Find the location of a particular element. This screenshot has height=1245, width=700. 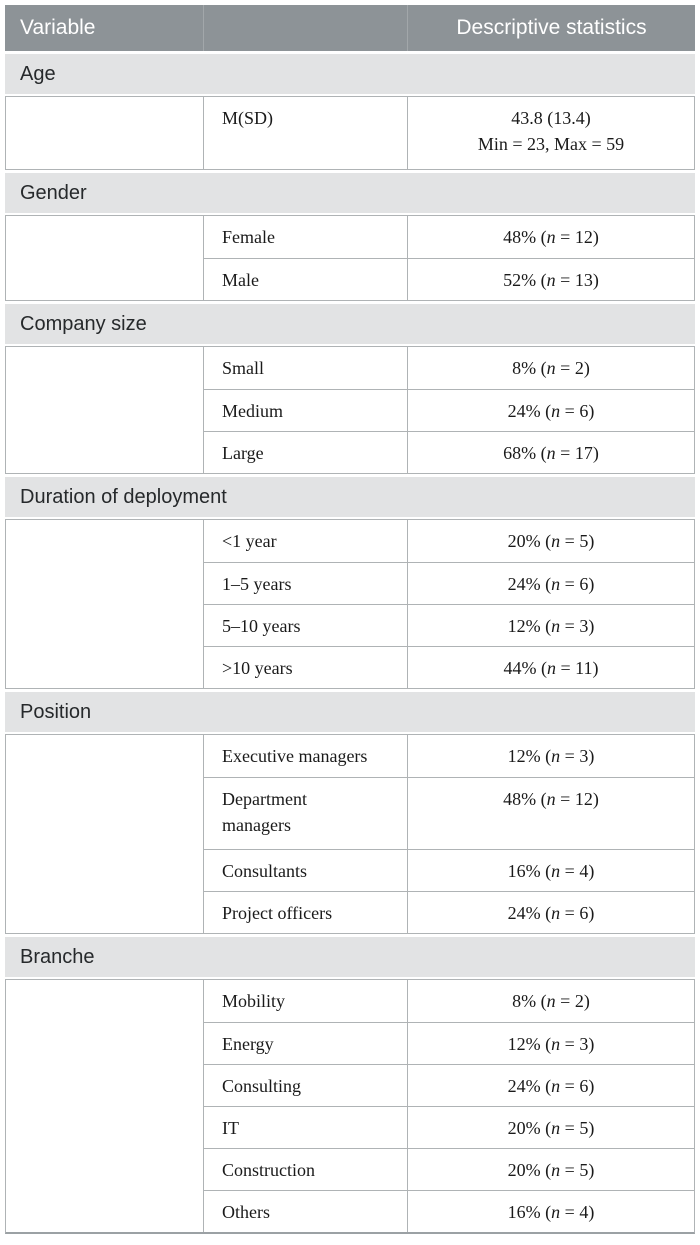

table-row: <1 year 20% (n = 5) is located at coordinates (449, 541).